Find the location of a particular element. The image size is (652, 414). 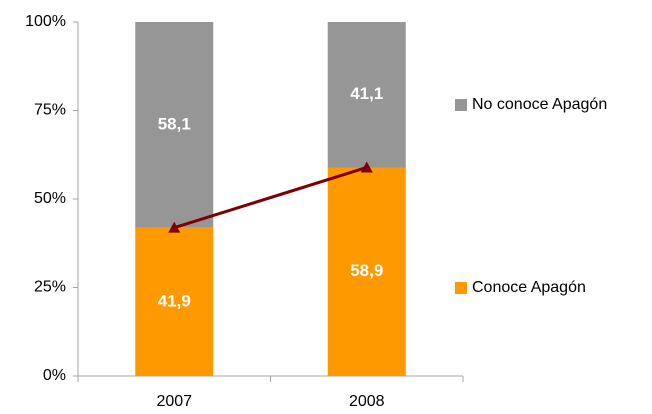

y-tick-label: 0% is located at coordinates (54, 375).